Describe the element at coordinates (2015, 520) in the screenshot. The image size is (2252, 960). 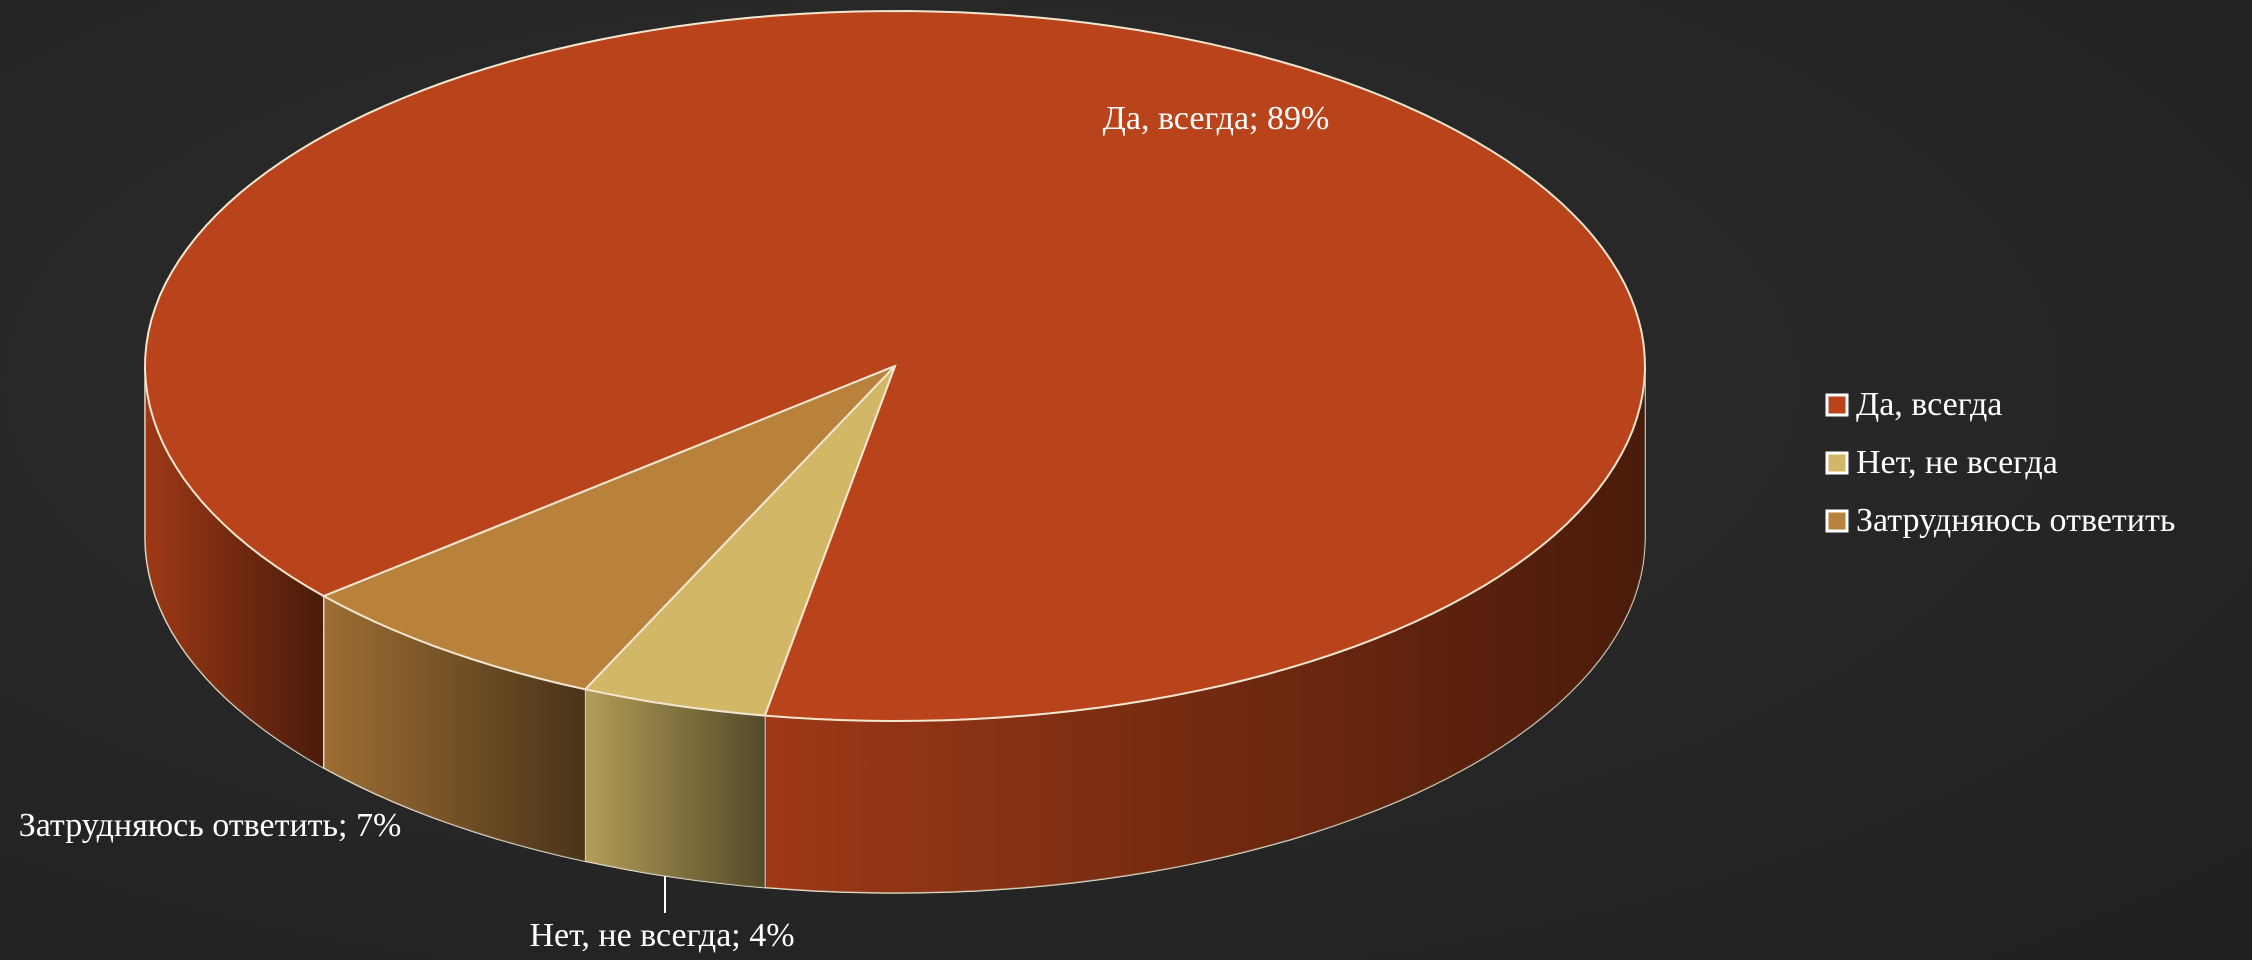
I see `legend-label: Затрудняюсь ответить` at that location.